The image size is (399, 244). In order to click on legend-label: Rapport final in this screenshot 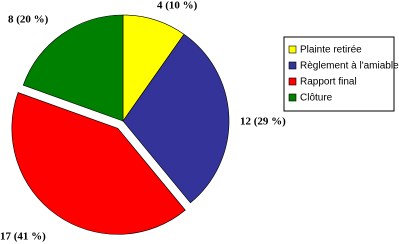, I will do `click(328, 82)`.